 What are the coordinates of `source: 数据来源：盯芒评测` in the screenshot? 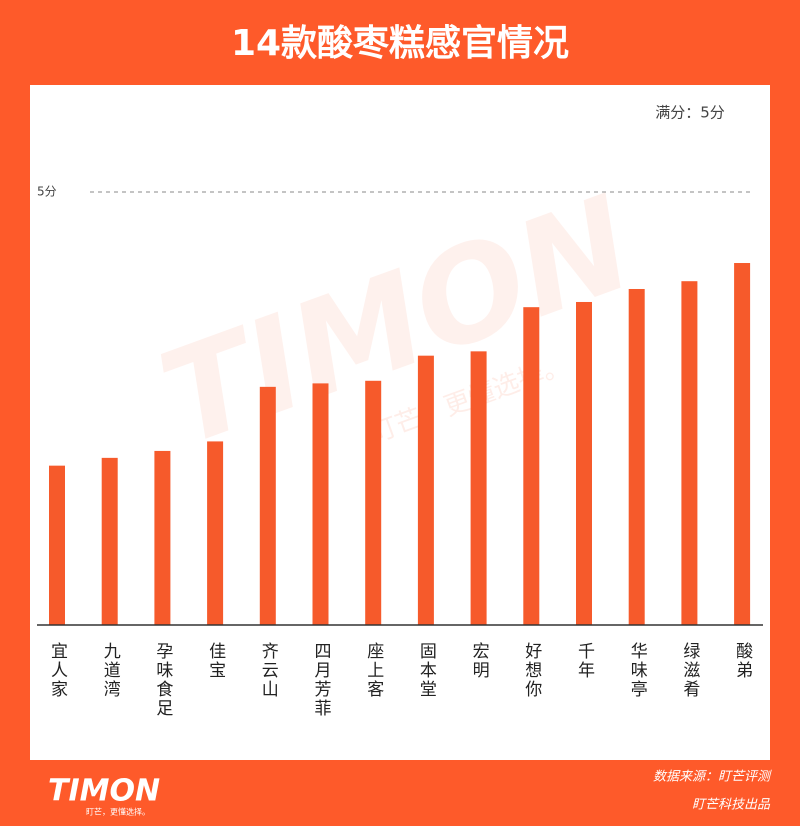 It's located at (712, 777).